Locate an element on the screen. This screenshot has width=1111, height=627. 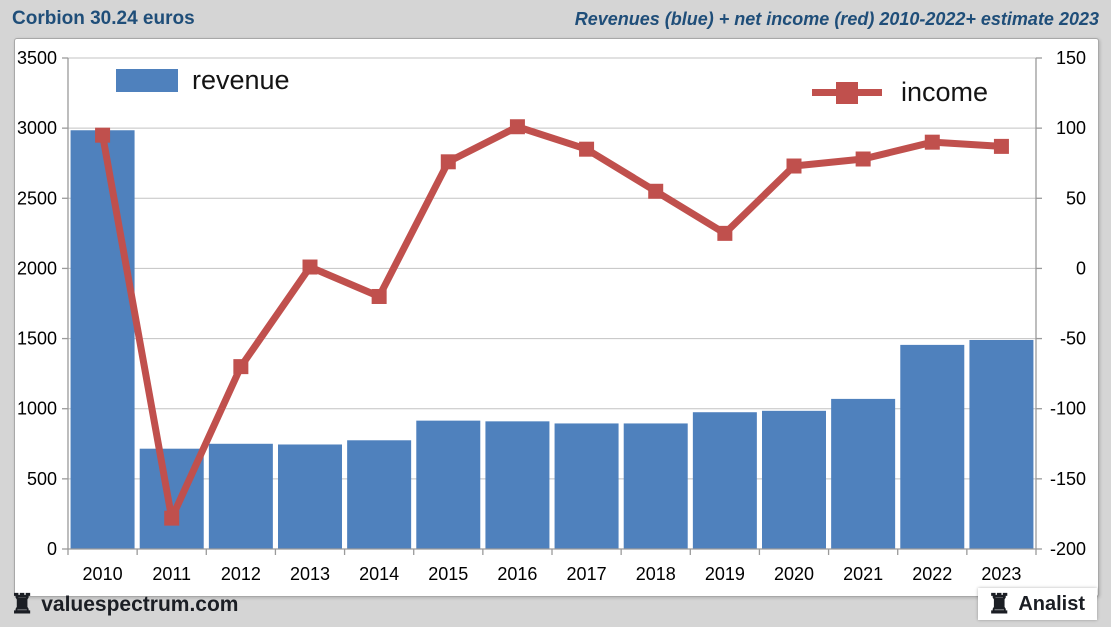
income-marker-2021 is located at coordinates (863, 159).